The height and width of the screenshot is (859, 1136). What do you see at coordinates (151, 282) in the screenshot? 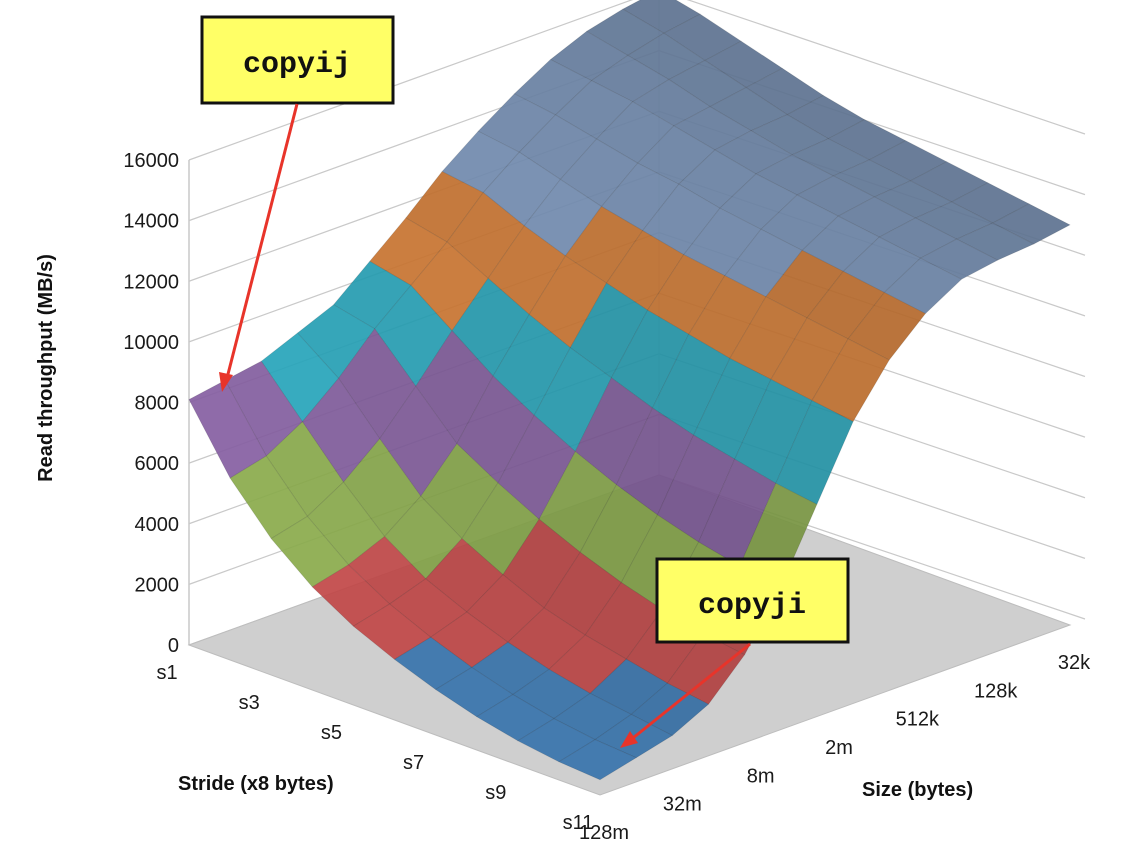
I see `z-tick-label: 12000` at bounding box center [151, 282].